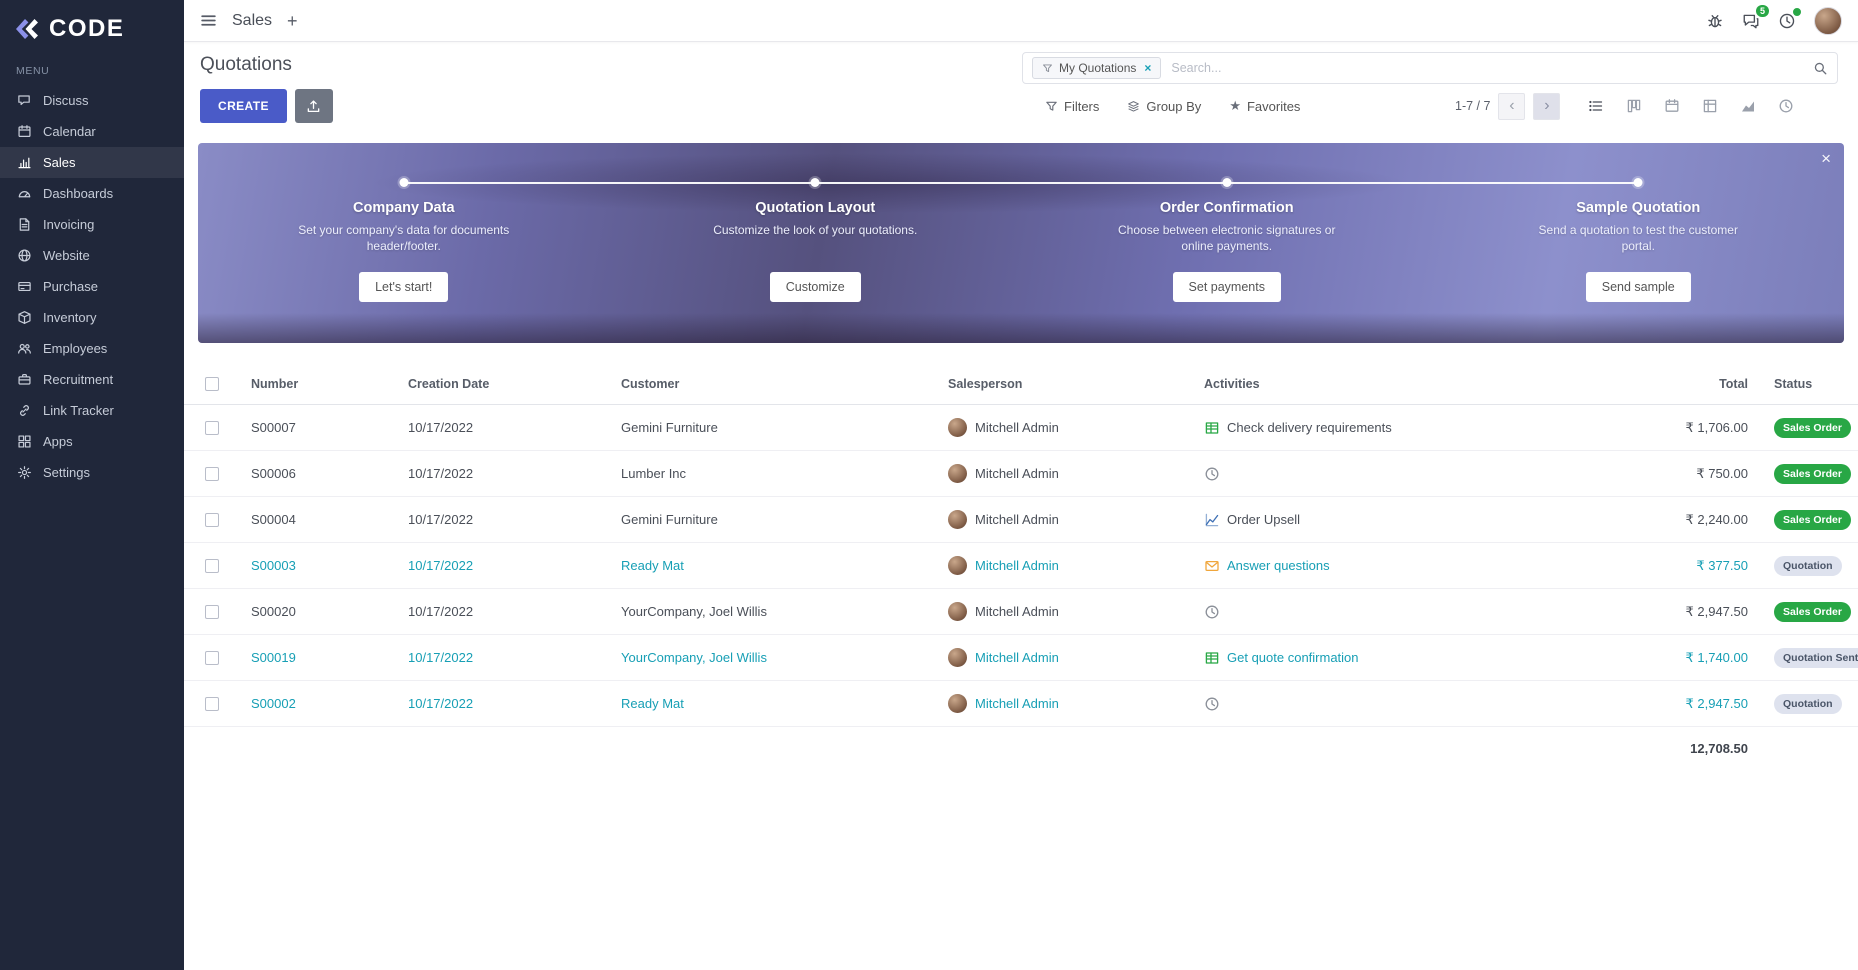 Image resolution: width=1858 pixels, height=970 pixels. Describe the element at coordinates (243, 106) in the screenshot. I see `create-button: CREATE` at that location.